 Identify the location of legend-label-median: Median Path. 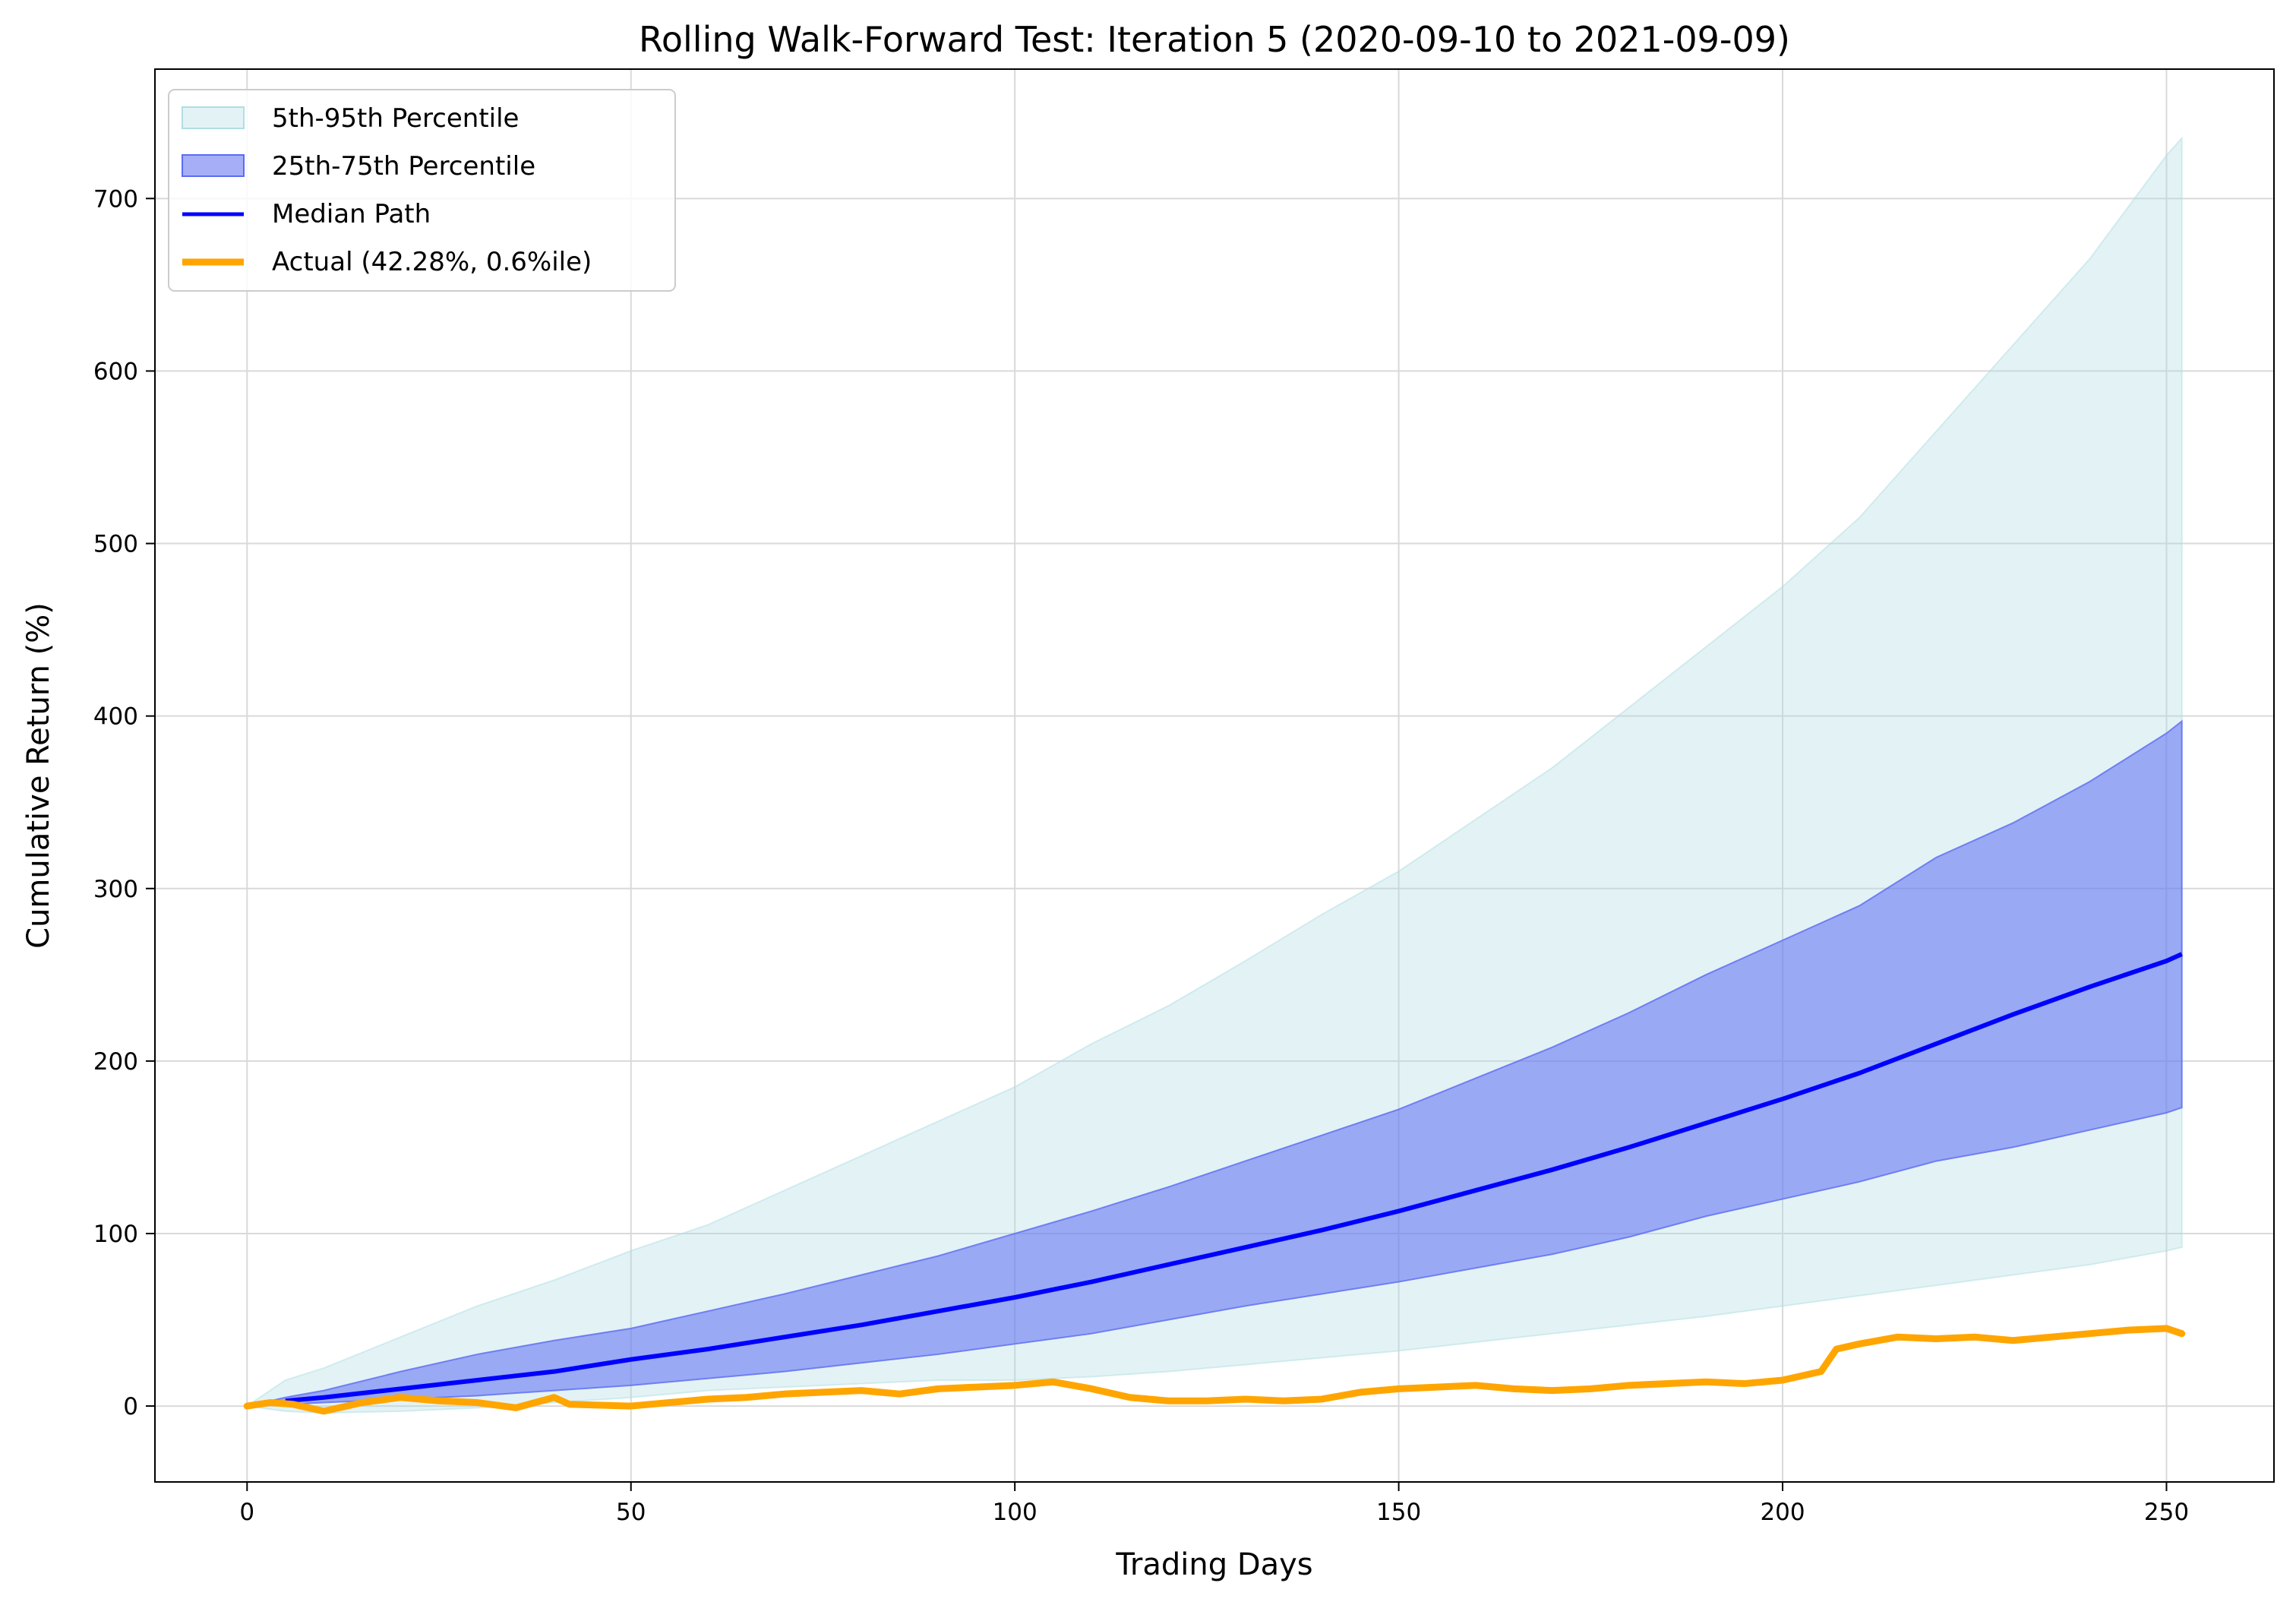
(351, 214).